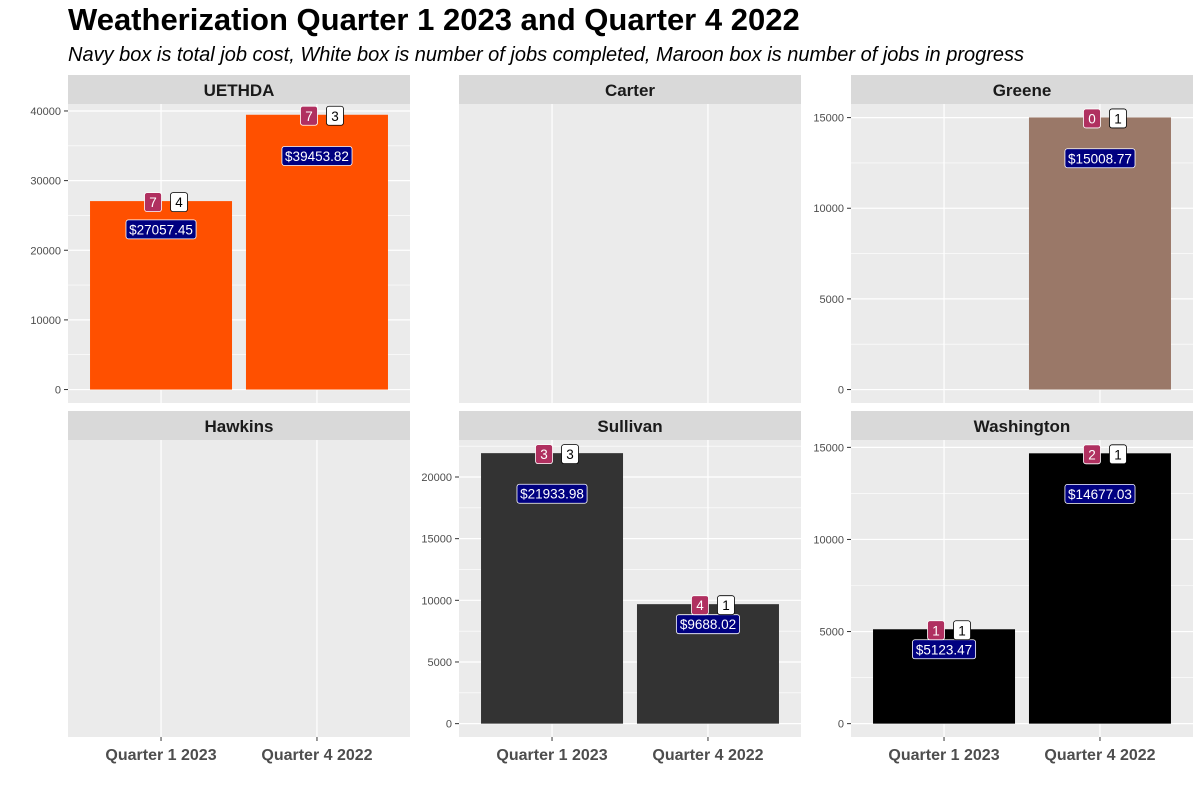 The image size is (1202, 789). I want to click on facet-strip-label: Carter, so click(630, 90).